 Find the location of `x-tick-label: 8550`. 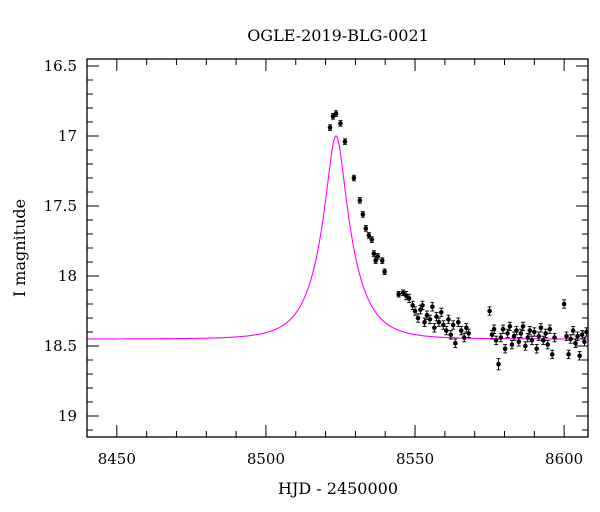

x-tick-label: 8550 is located at coordinates (415, 459).